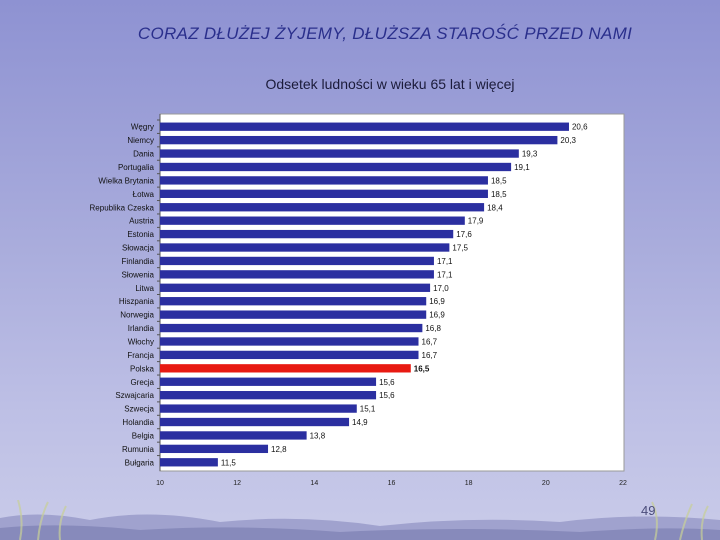 The height and width of the screenshot is (540, 720). I want to click on x-tick-label: 20, so click(546, 483).